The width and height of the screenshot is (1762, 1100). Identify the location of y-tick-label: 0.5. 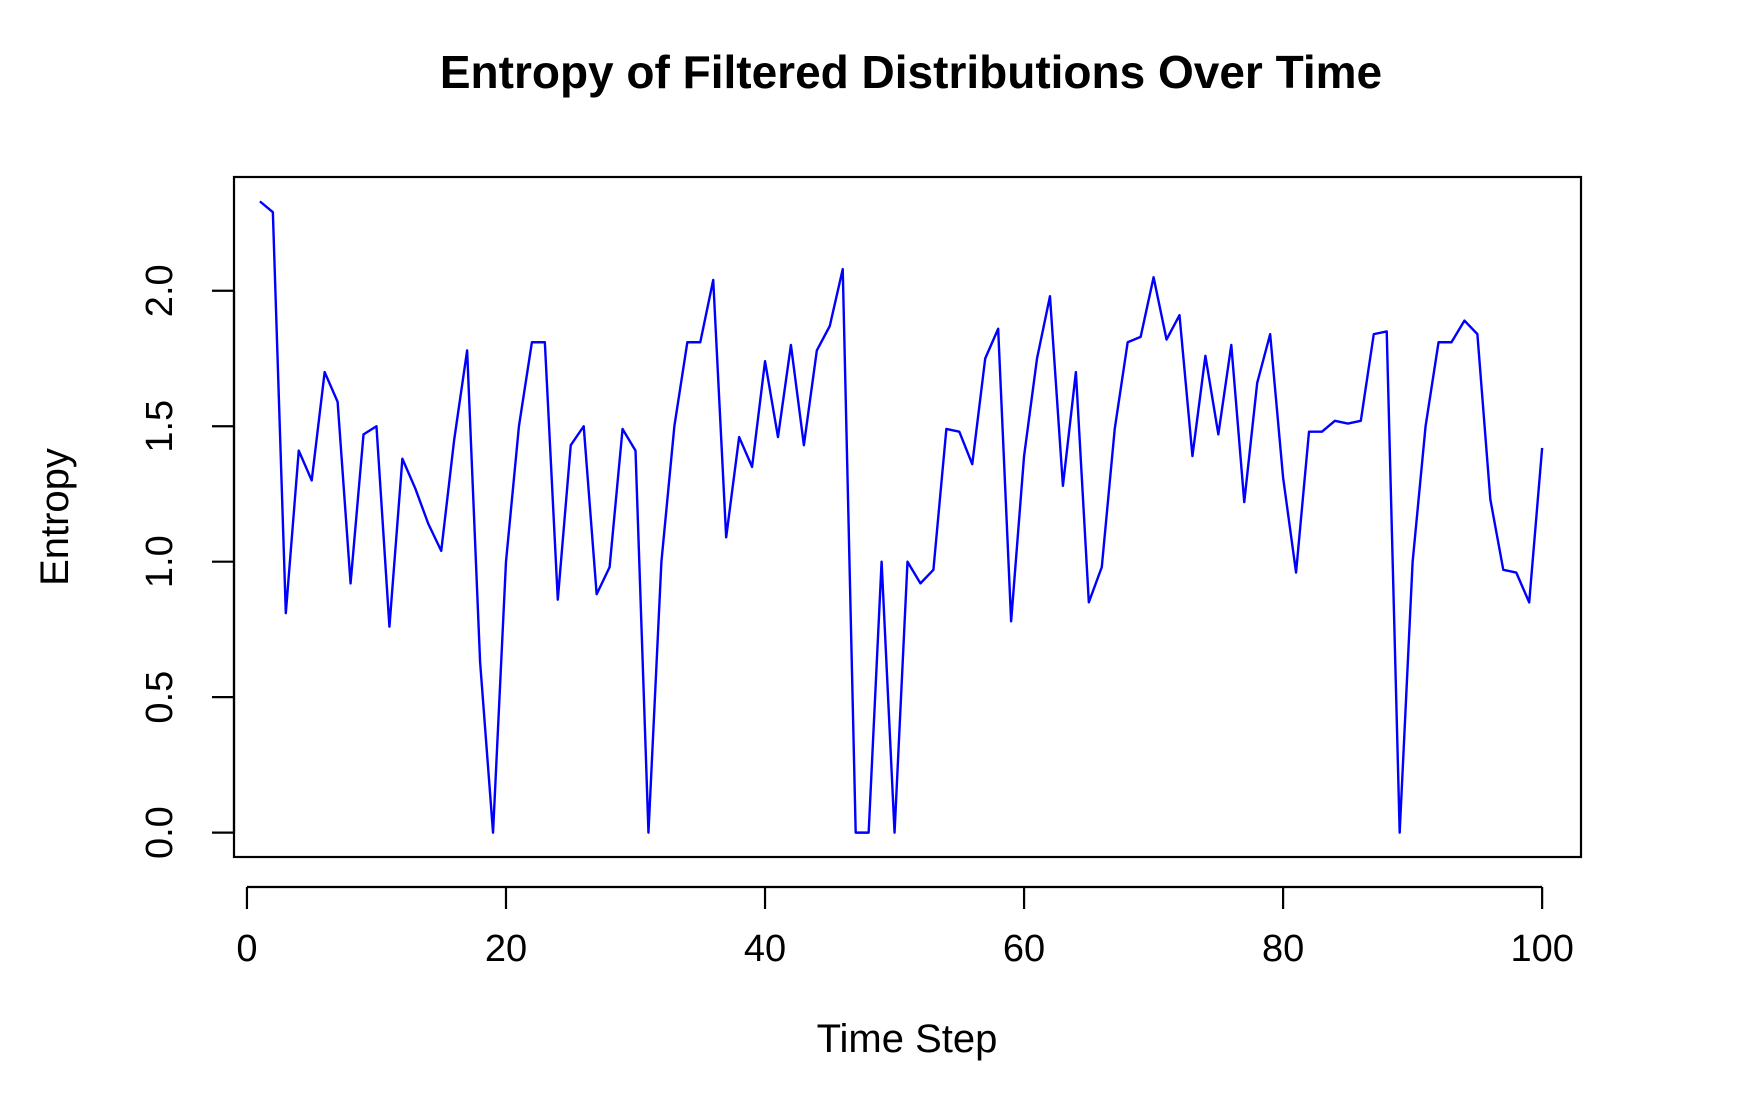
(160, 697).